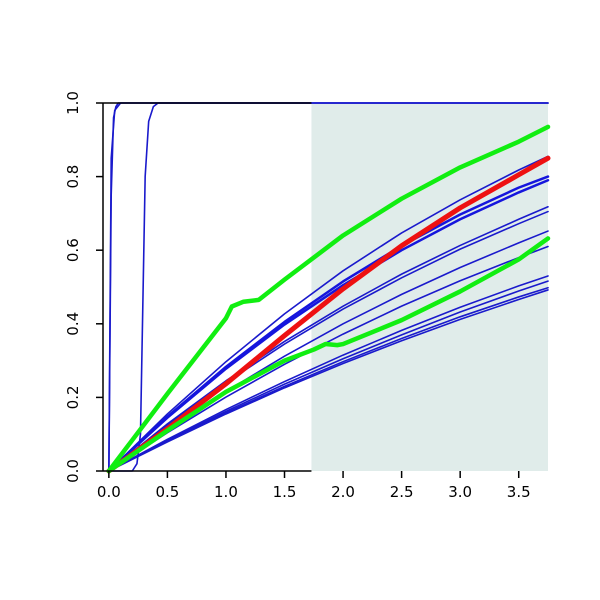 The image size is (600, 600). Describe the element at coordinates (109, 492) in the screenshot. I see `x-tick-label: 0.0` at that location.